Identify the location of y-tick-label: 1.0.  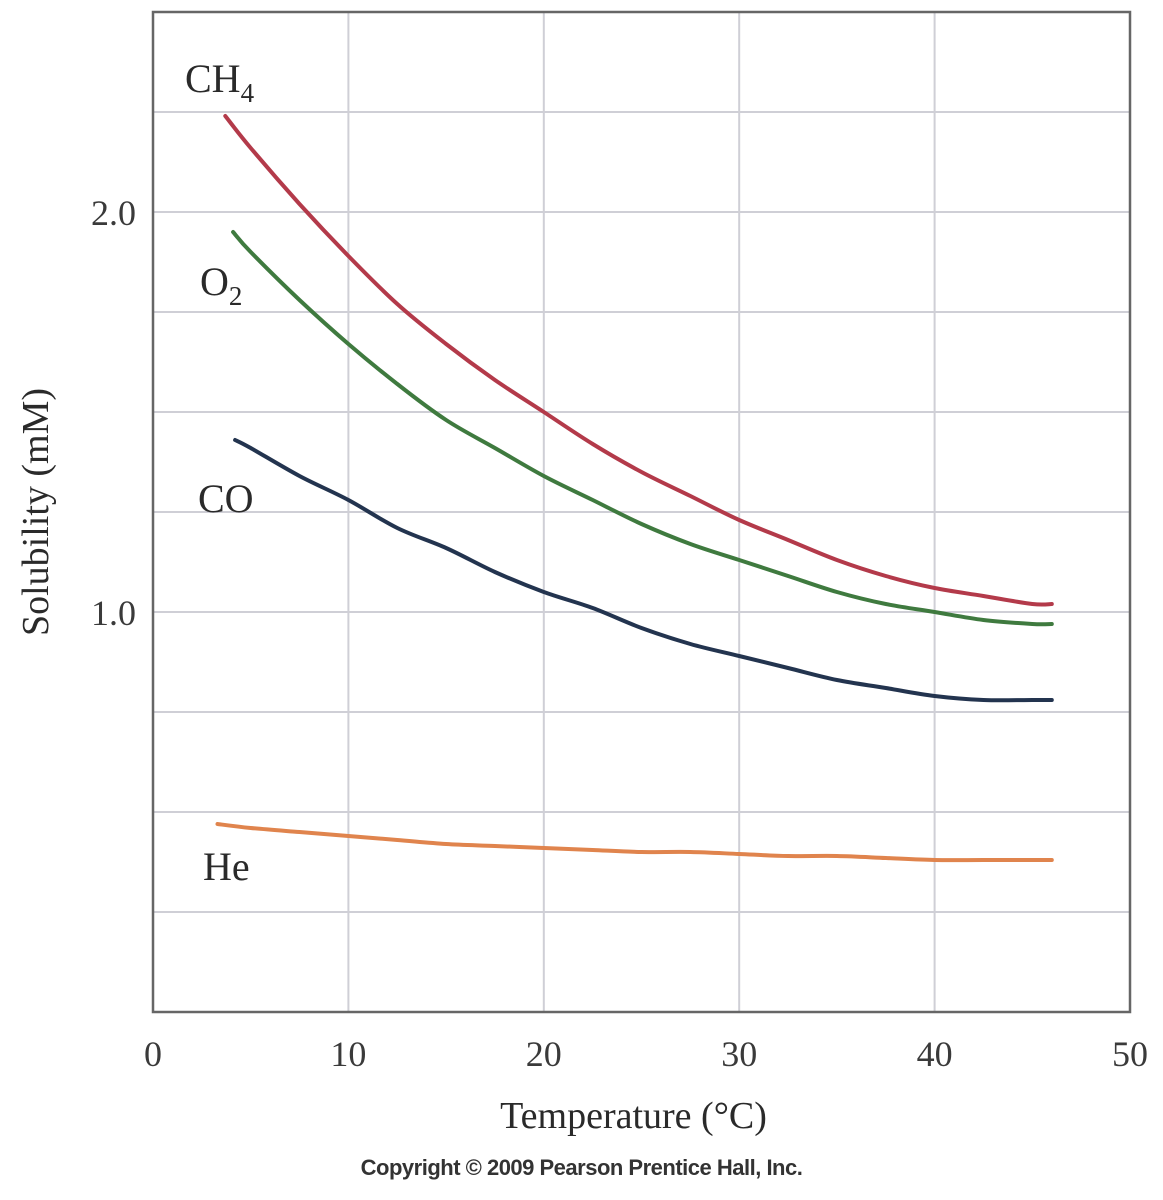
(113, 613).